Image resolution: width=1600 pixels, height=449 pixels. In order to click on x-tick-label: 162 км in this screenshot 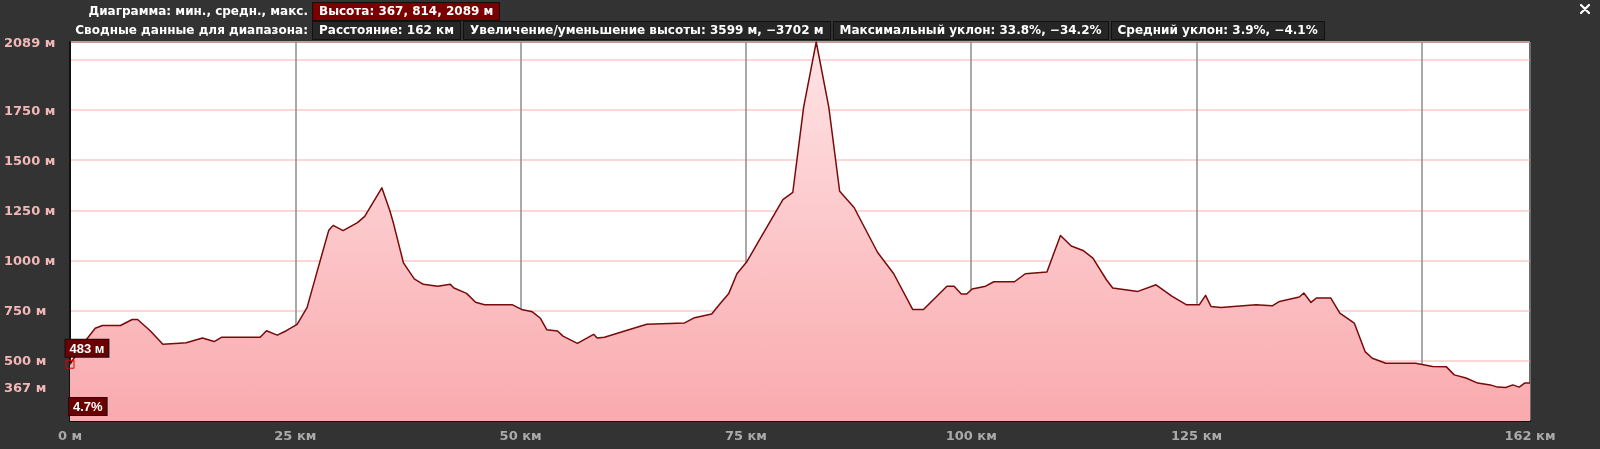, I will do `click(1530, 435)`.